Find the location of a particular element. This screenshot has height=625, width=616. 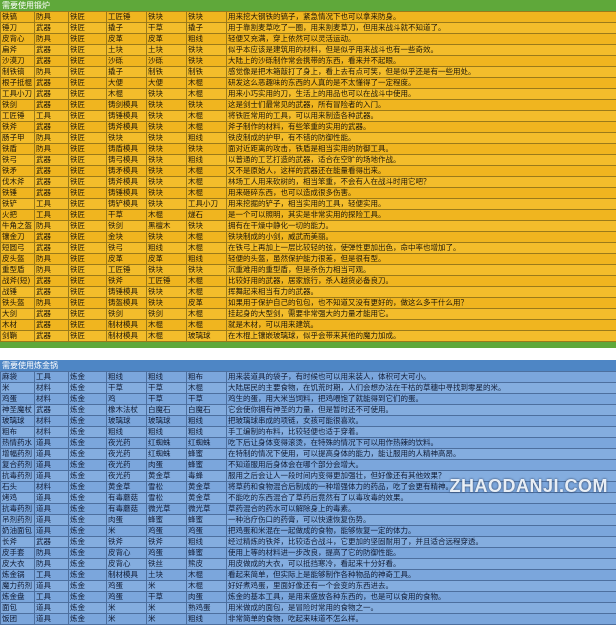

material-3-cell: 熟鸡蛋 is located at coordinates (207, 608).